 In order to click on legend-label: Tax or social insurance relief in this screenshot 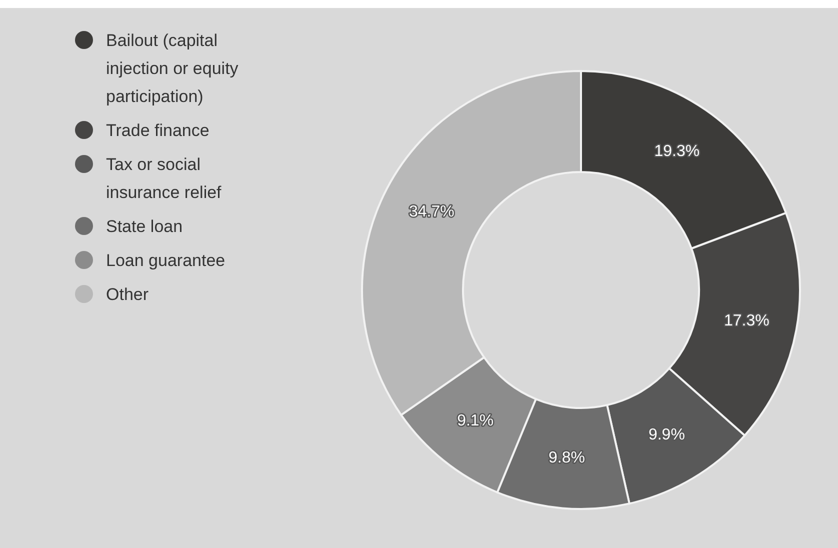, I will do `click(164, 178)`.